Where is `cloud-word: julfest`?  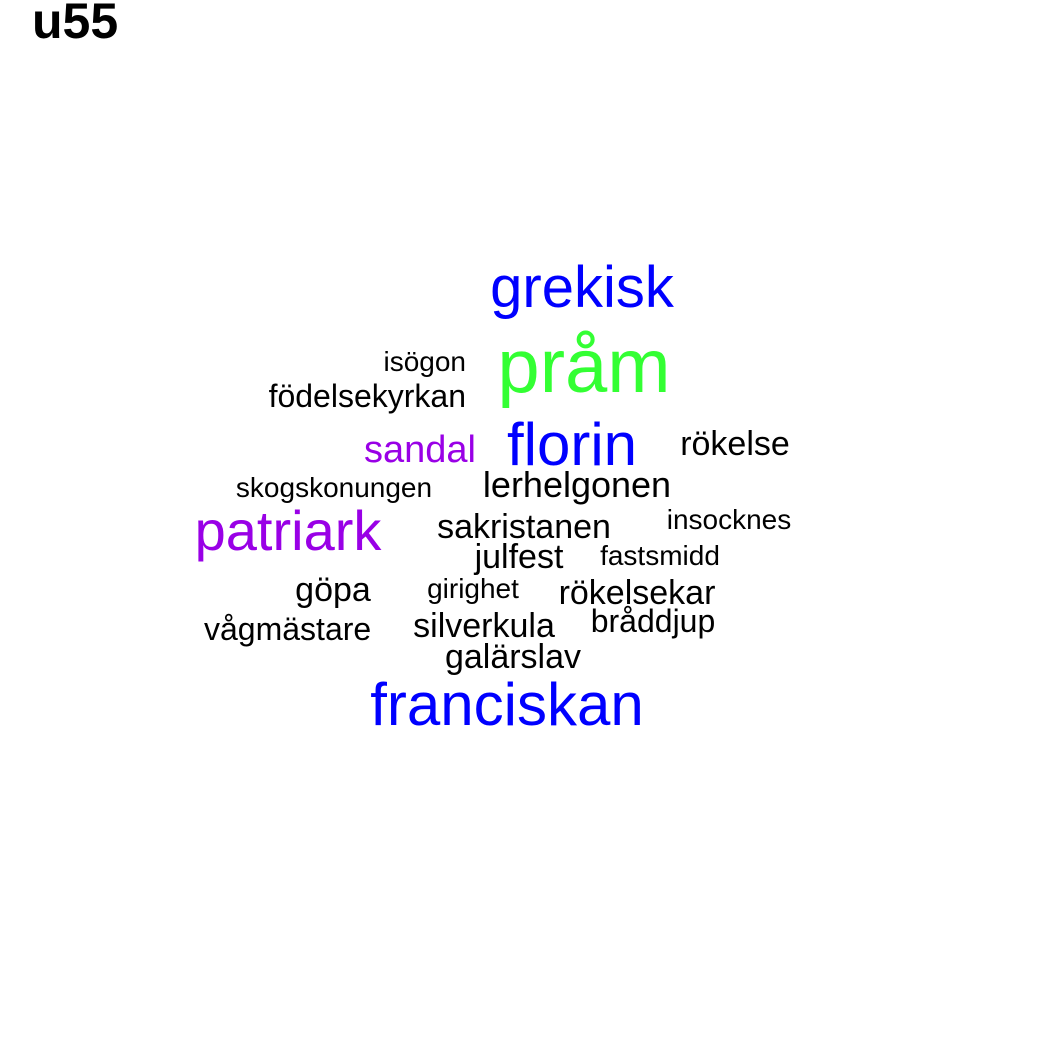 cloud-word: julfest is located at coordinates (519, 557).